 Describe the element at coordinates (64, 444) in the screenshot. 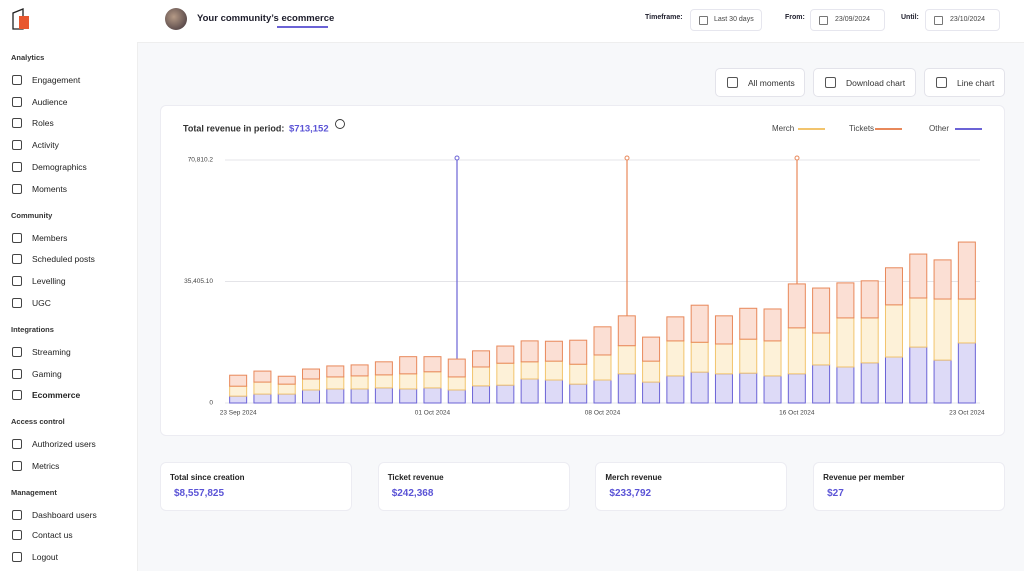

I see `nav-item: Authorized users` at that location.